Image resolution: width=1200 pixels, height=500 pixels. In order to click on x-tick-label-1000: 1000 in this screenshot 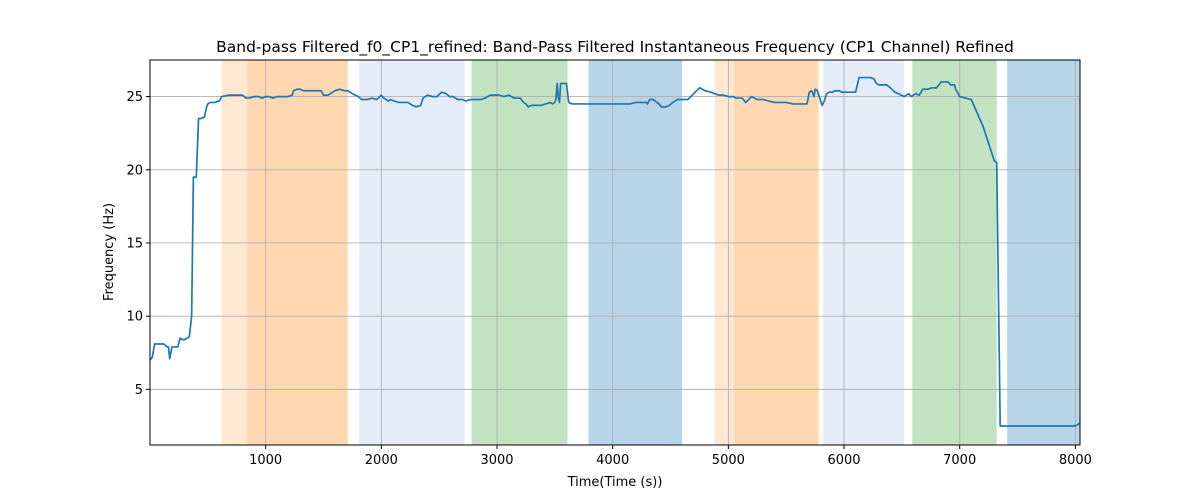, I will do `click(265, 460)`.